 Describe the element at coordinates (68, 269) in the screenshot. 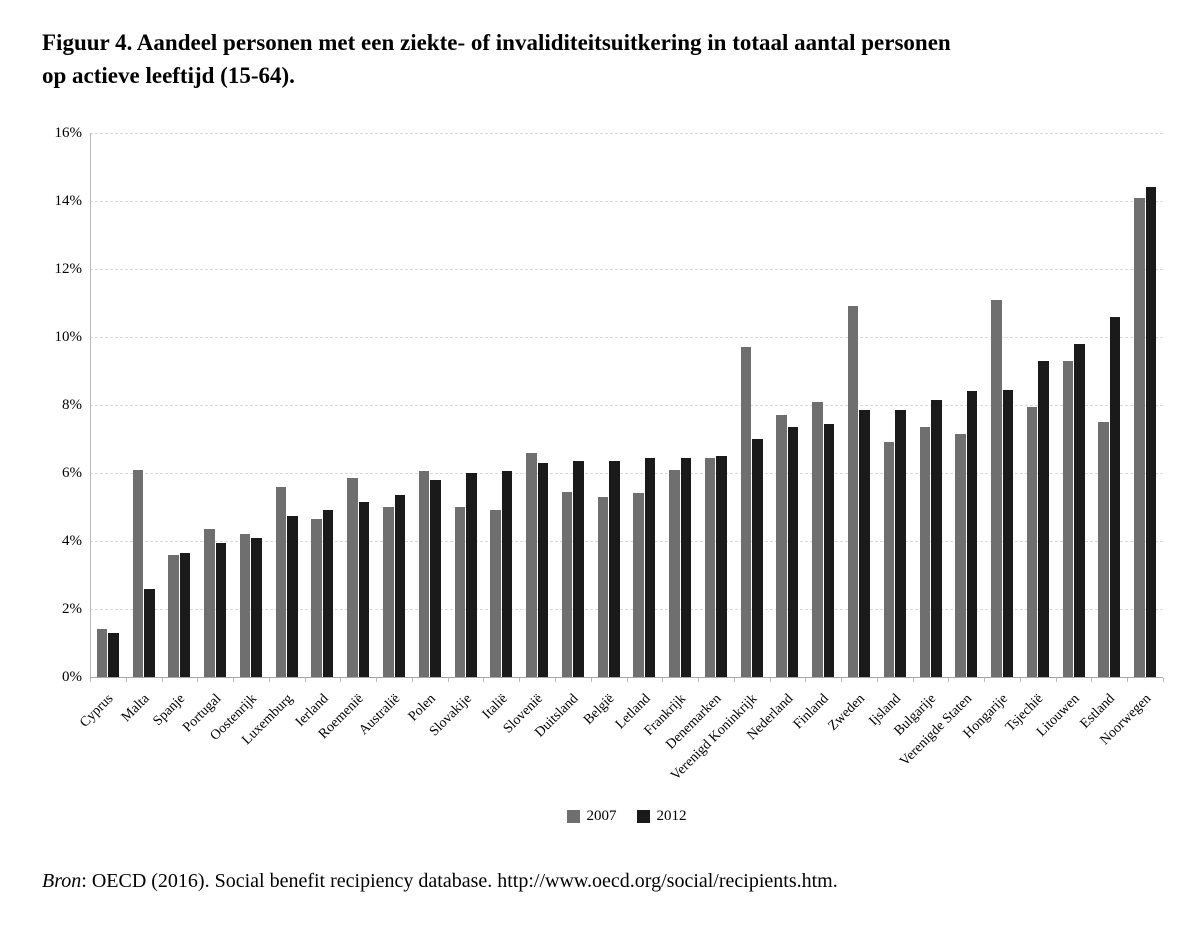

I see `y-tick-label-12: 12%` at that location.